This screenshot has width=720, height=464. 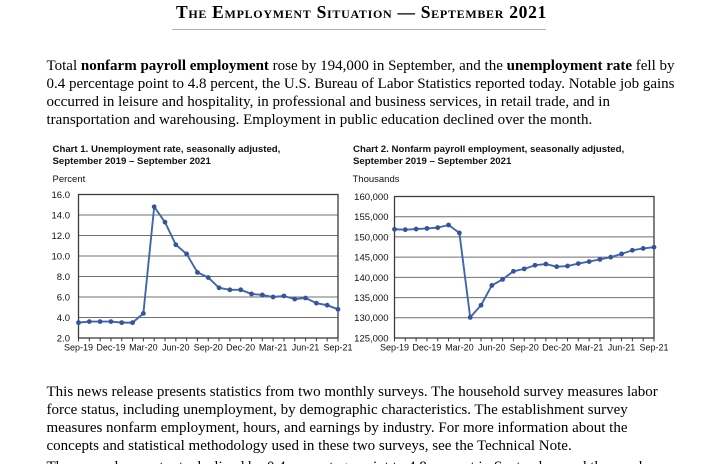 What do you see at coordinates (63, 277) in the screenshot?
I see `svg-text: 8.0` at bounding box center [63, 277].